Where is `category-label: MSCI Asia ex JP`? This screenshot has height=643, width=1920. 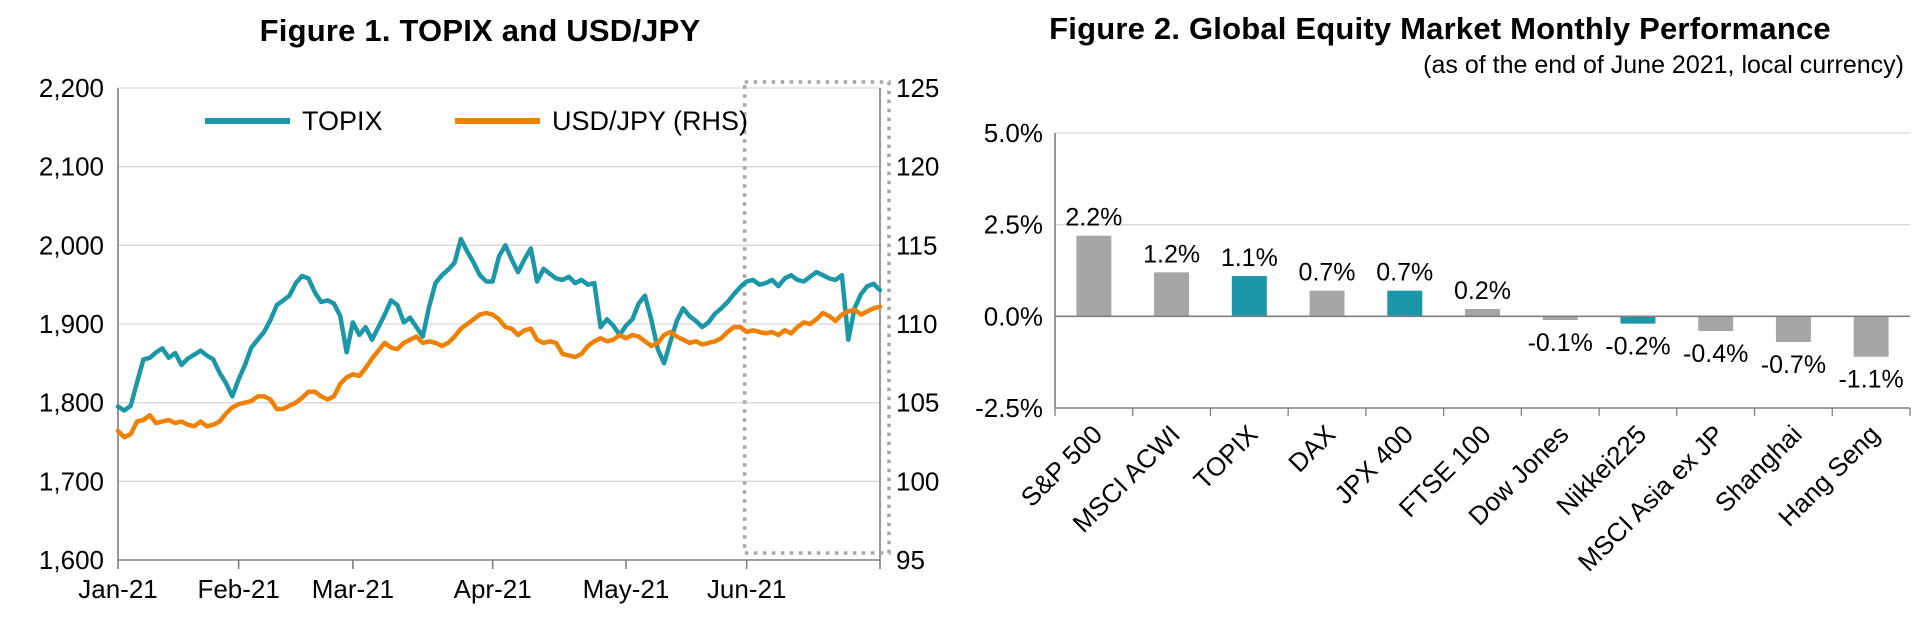
category-label: MSCI Asia ex JP is located at coordinates (1651, 498).